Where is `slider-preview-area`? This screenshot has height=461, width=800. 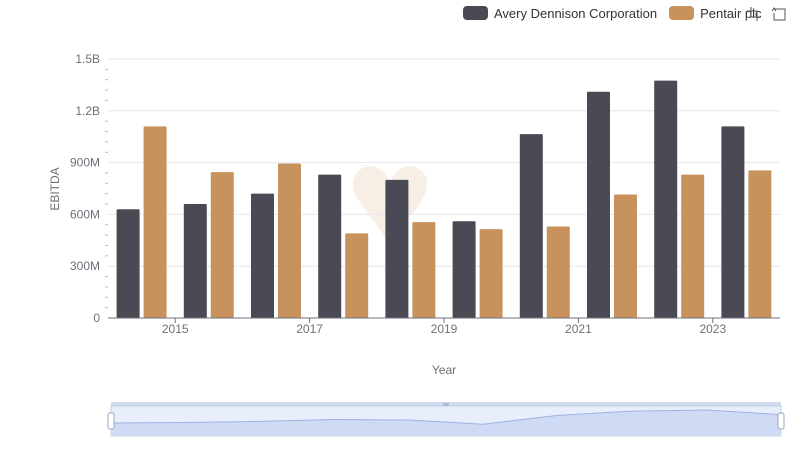
slider-preview-area is located at coordinates (446, 423).